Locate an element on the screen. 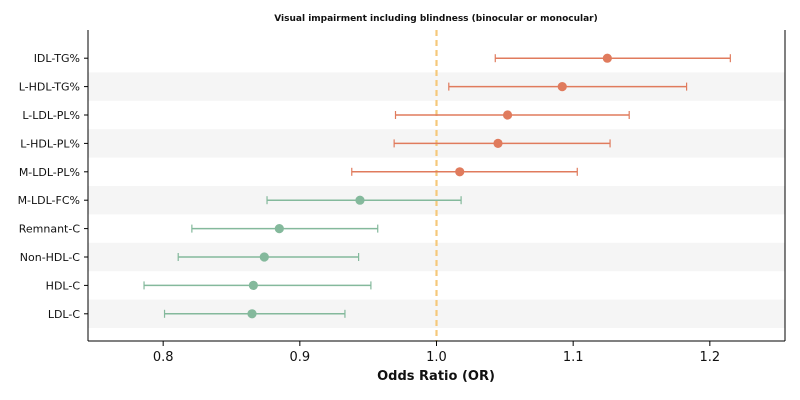 The width and height of the screenshot is (800, 400). x-axis: 0.8 0.9 1.0 1.1 1.2 is located at coordinates (436, 352).